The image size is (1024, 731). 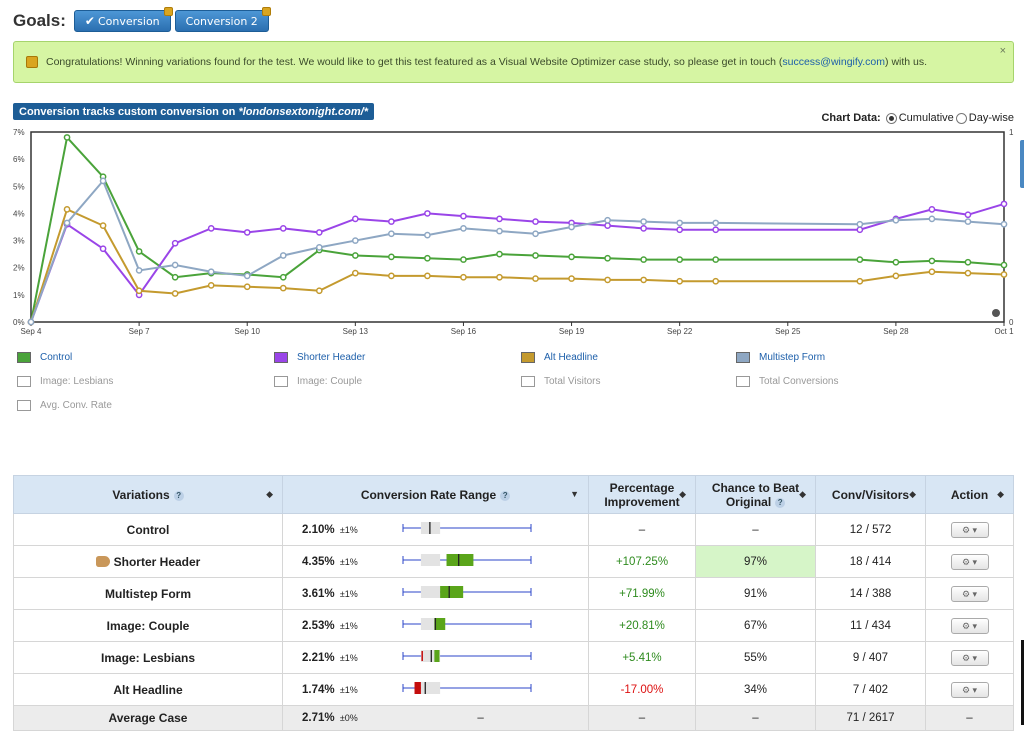 I want to click on action-cell: ⚙ ▾, so click(x=969, y=689).